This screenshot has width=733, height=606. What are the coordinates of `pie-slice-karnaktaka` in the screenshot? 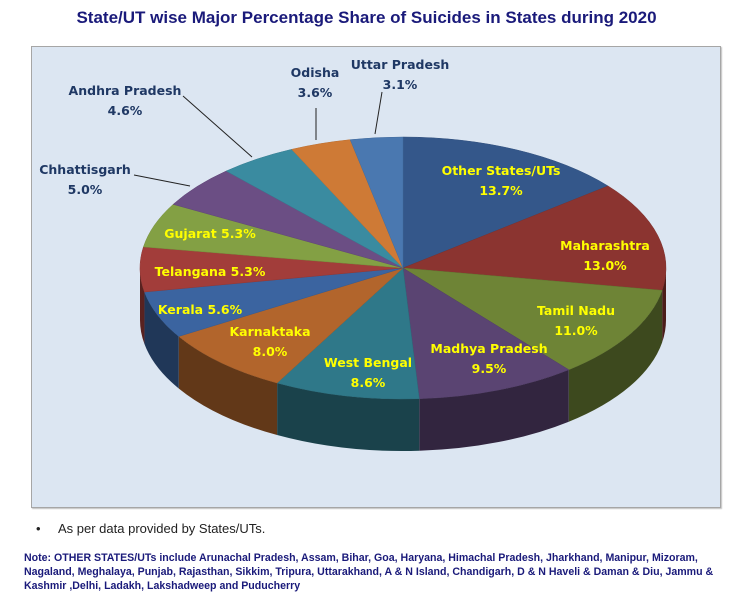 It's located at (291, 325).